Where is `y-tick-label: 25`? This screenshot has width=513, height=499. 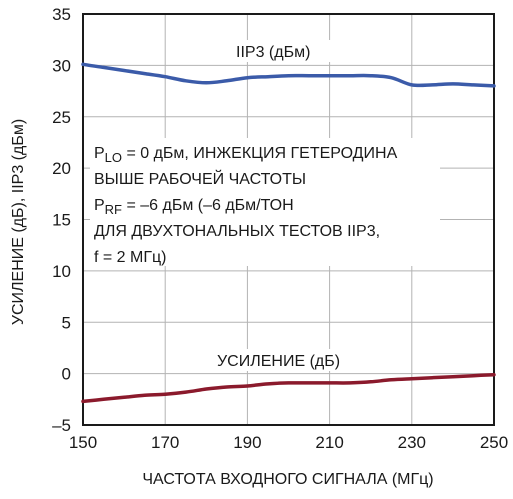 y-tick-label: 25 is located at coordinates (61, 117).